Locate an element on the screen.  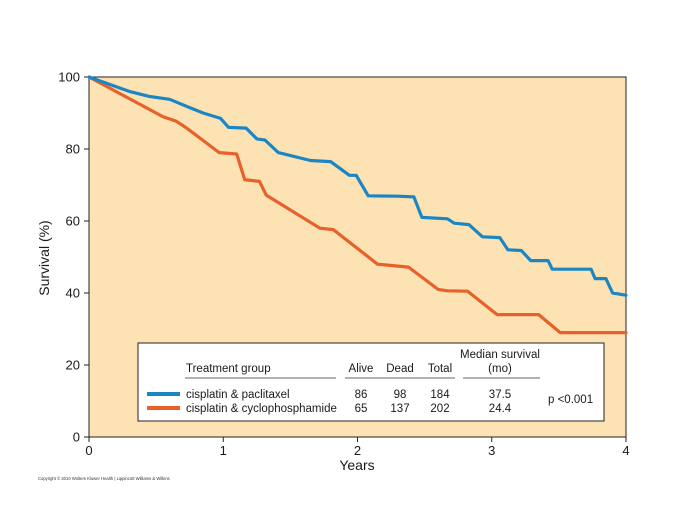
legend-label-paclitaxel: cisplatin & paclitaxel is located at coordinates (238, 395).